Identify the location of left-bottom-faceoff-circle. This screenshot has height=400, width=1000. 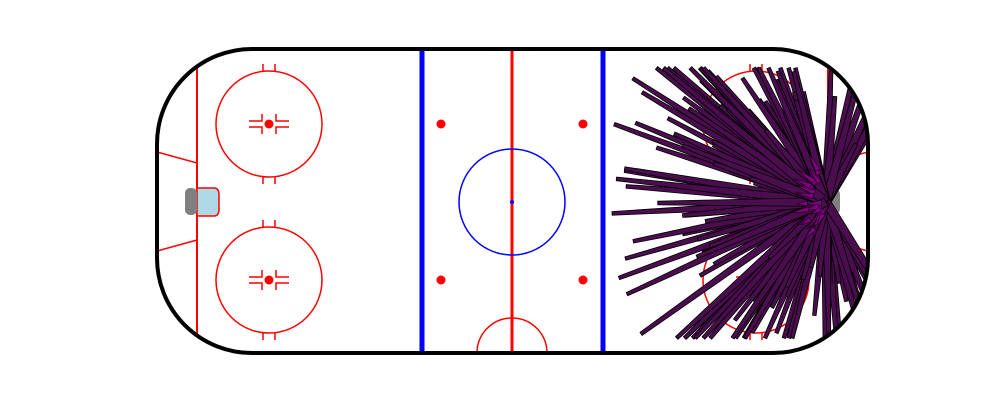
(269, 280).